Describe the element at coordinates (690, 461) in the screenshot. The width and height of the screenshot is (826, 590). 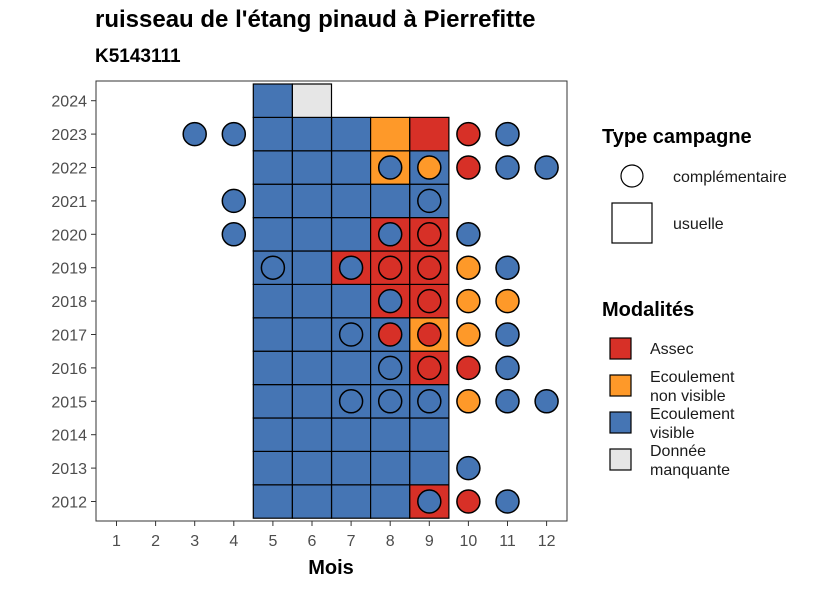
I see `legend-label-donnee-manquante: Donnée manquante` at that location.